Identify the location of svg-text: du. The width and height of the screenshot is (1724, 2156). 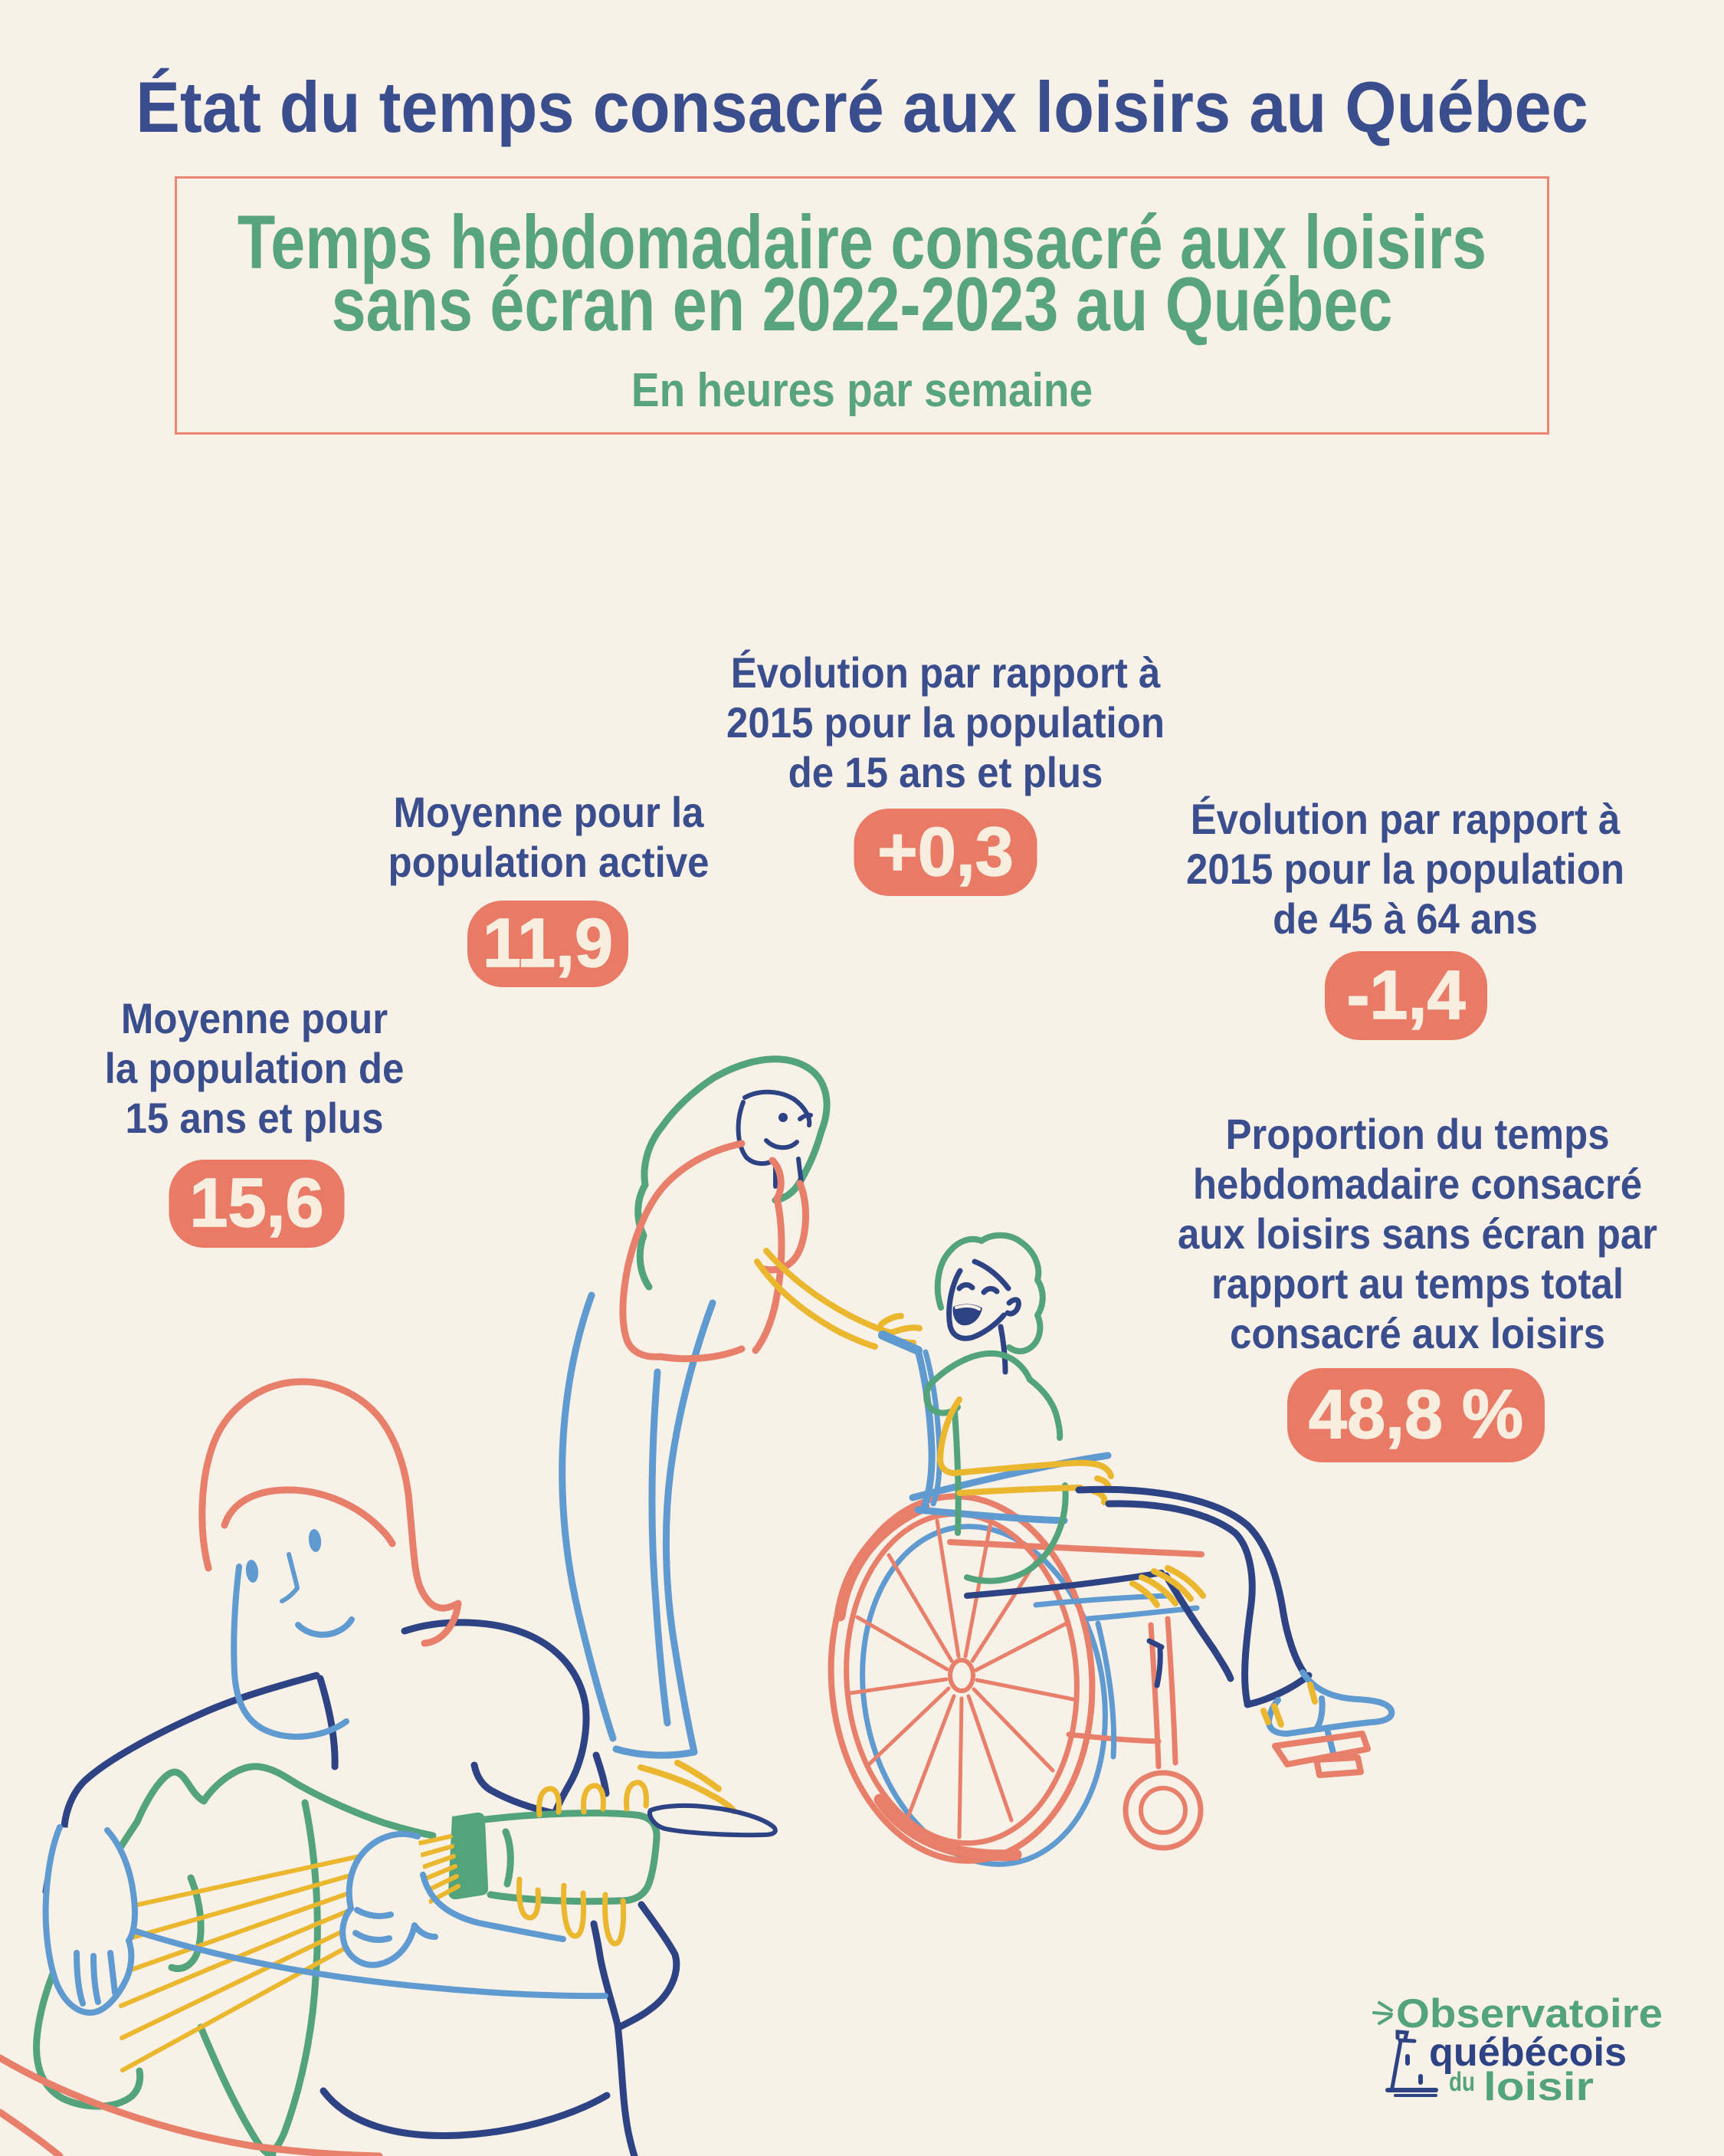
(1462, 2082).